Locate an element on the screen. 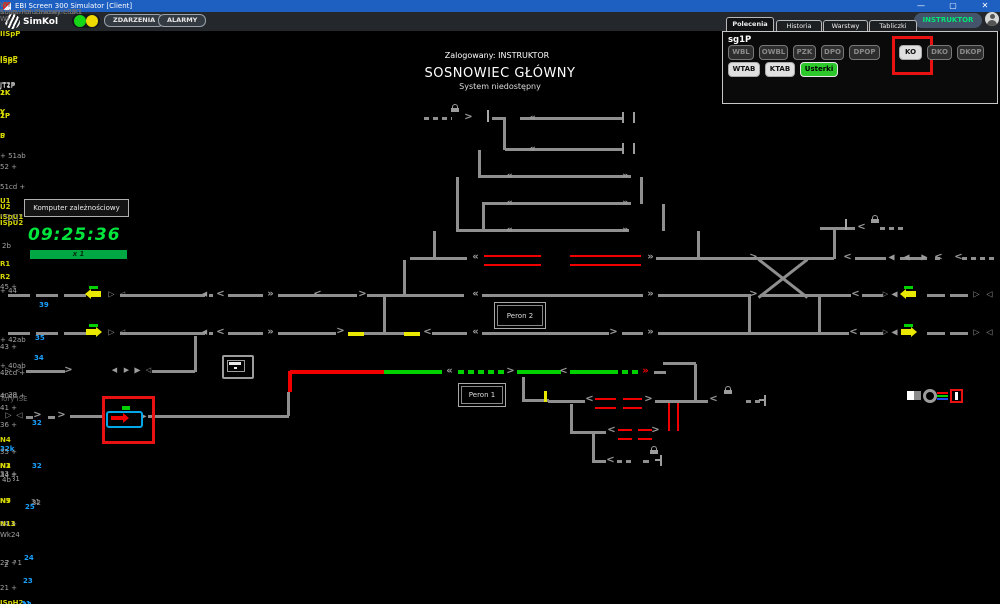 This screenshot has width=1000, height=604. maximize-button: ▢ is located at coordinates (953, 5).